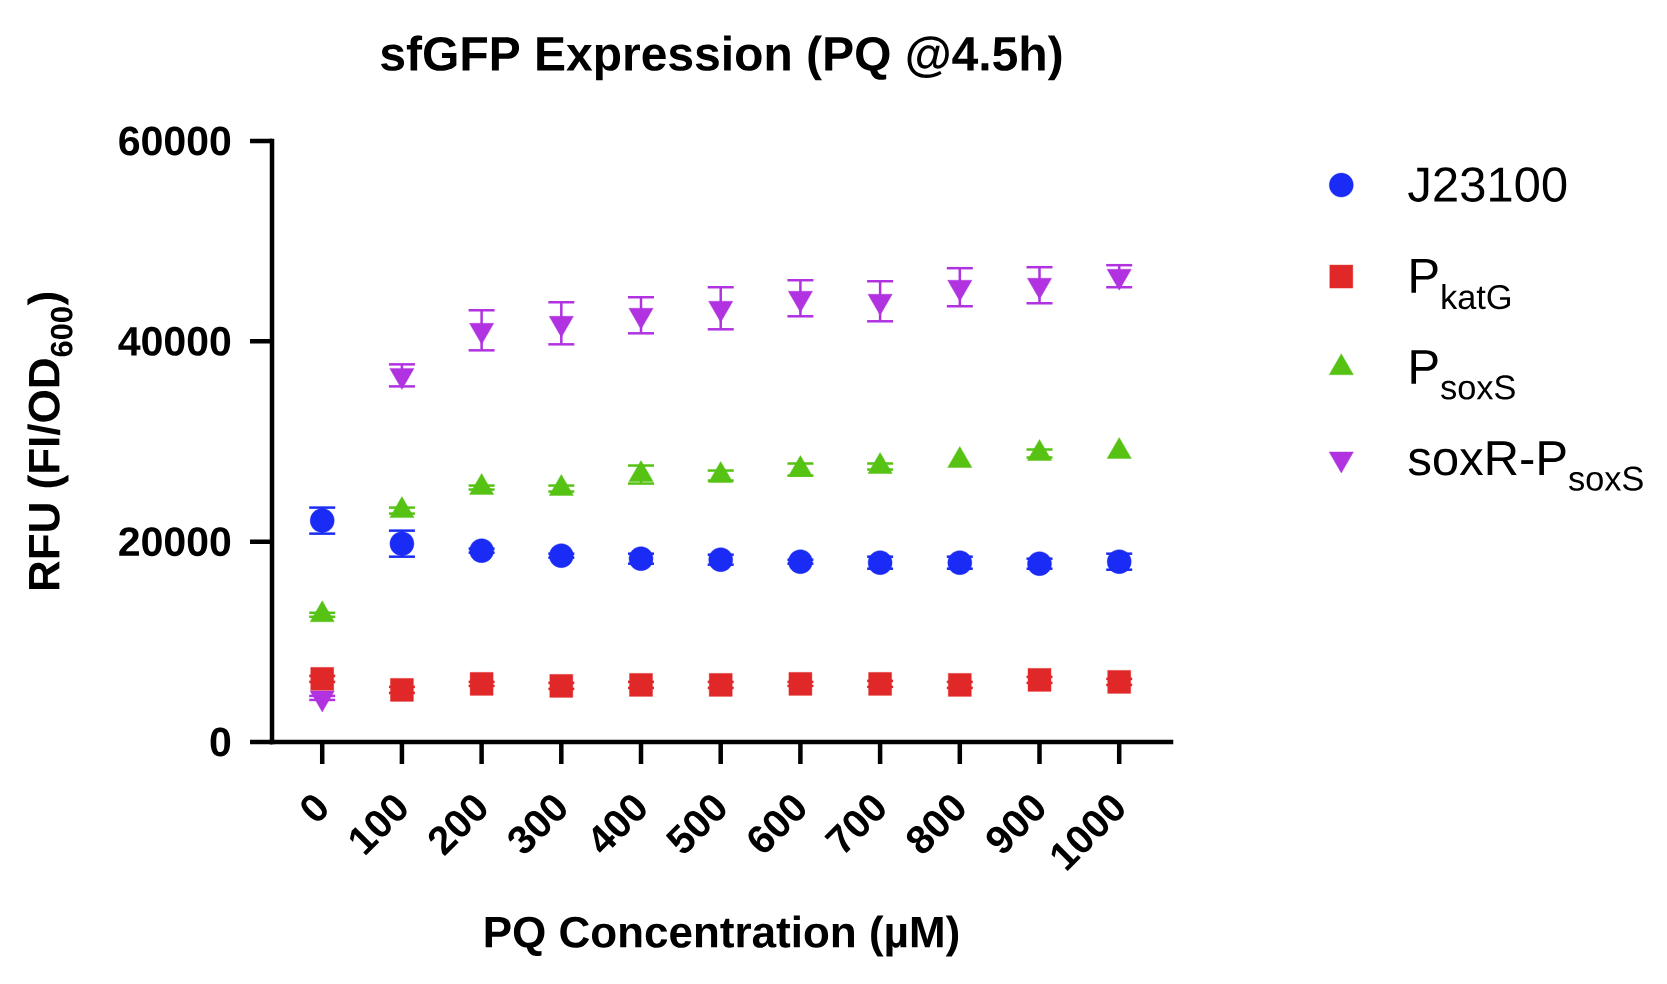 The image size is (1667, 984). Describe the element at coordinates (175, 542) in the screenshot. I see `y-tick-label: 20000` at that location.